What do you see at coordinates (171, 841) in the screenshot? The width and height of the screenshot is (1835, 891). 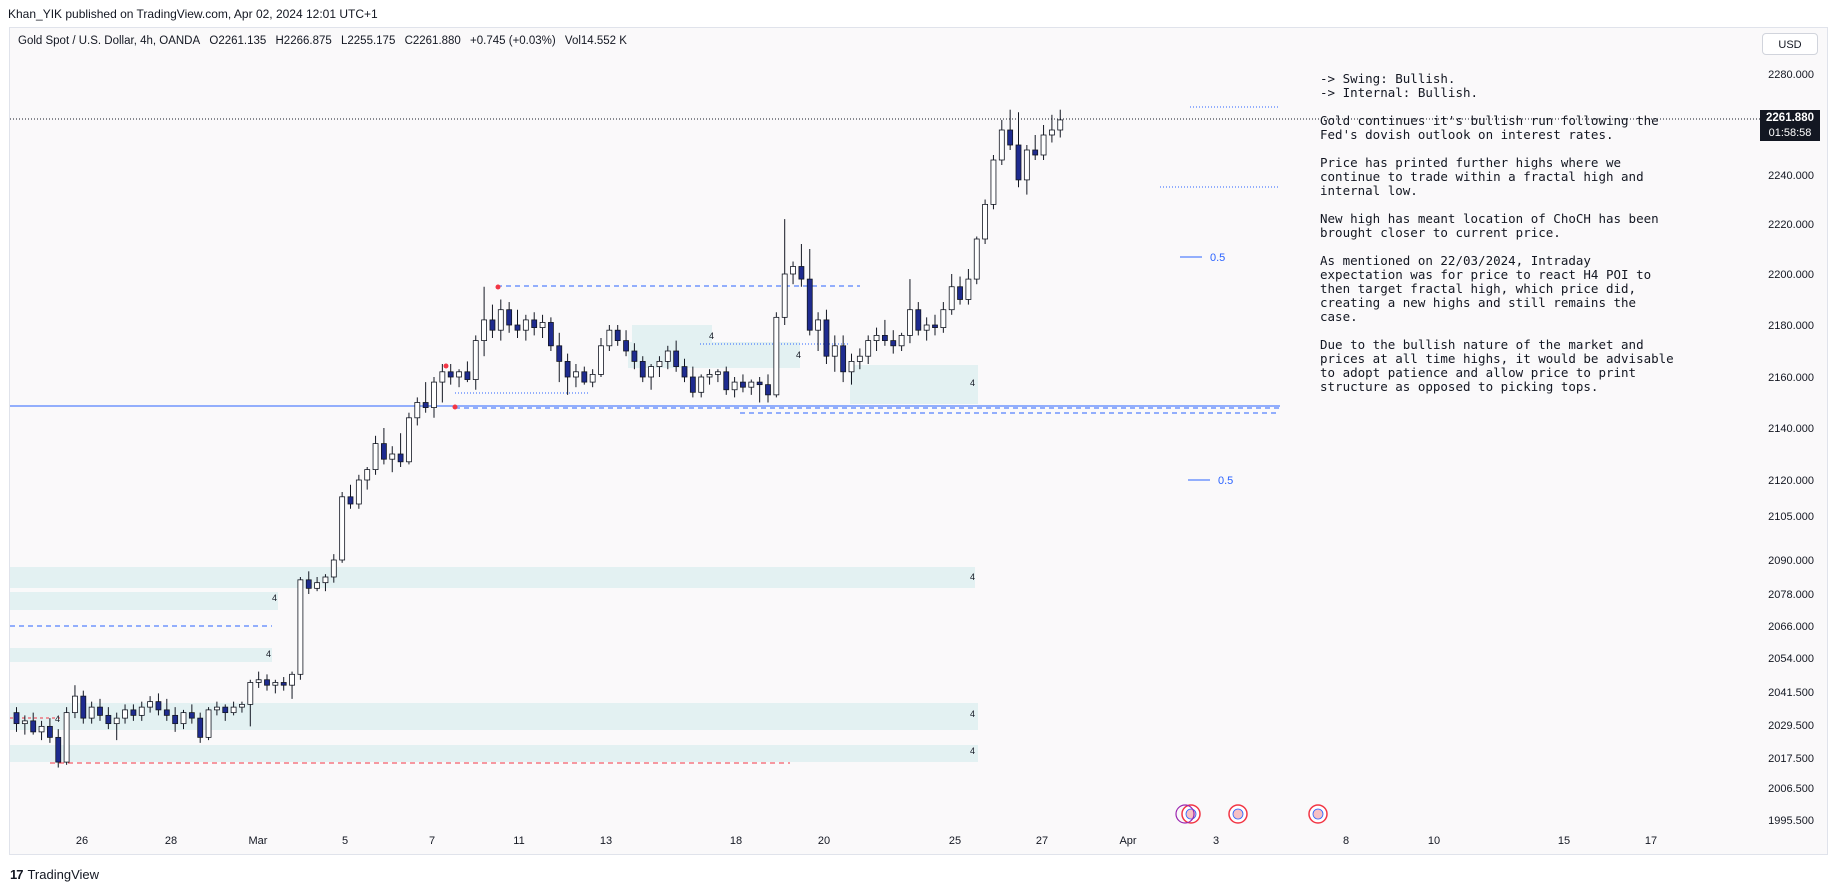 I see `x-tick-label: 28` at bounding box center [171, 841].